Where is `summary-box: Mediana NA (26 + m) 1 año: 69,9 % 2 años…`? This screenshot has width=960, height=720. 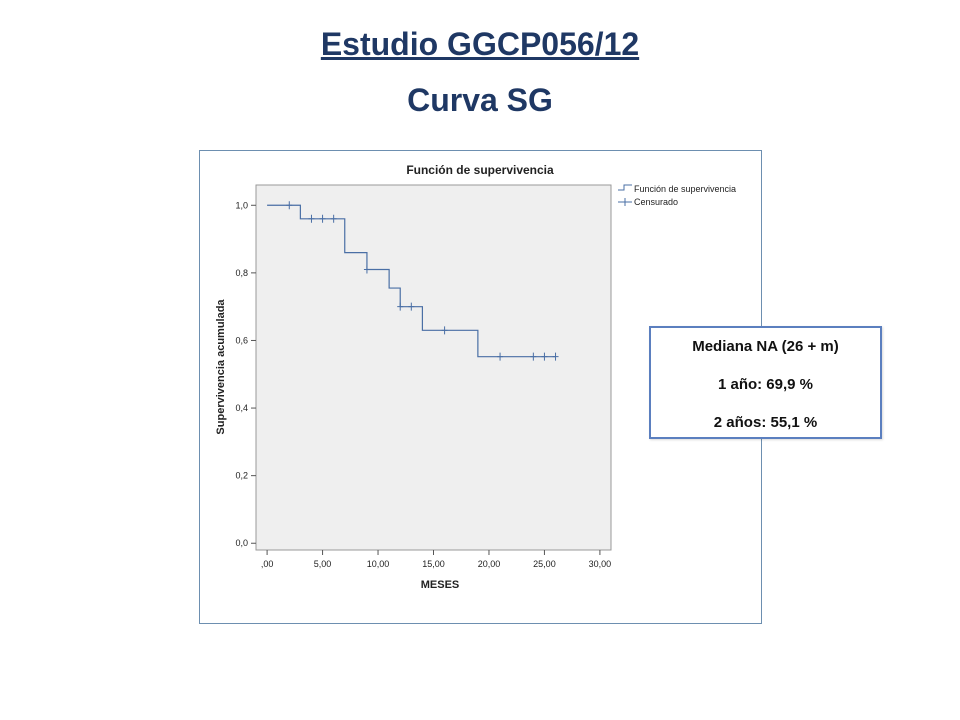 summary-box: Mediana NA (26 + m) 1 año: 69,9 % 2 años… is located at coordinates (765, 382).